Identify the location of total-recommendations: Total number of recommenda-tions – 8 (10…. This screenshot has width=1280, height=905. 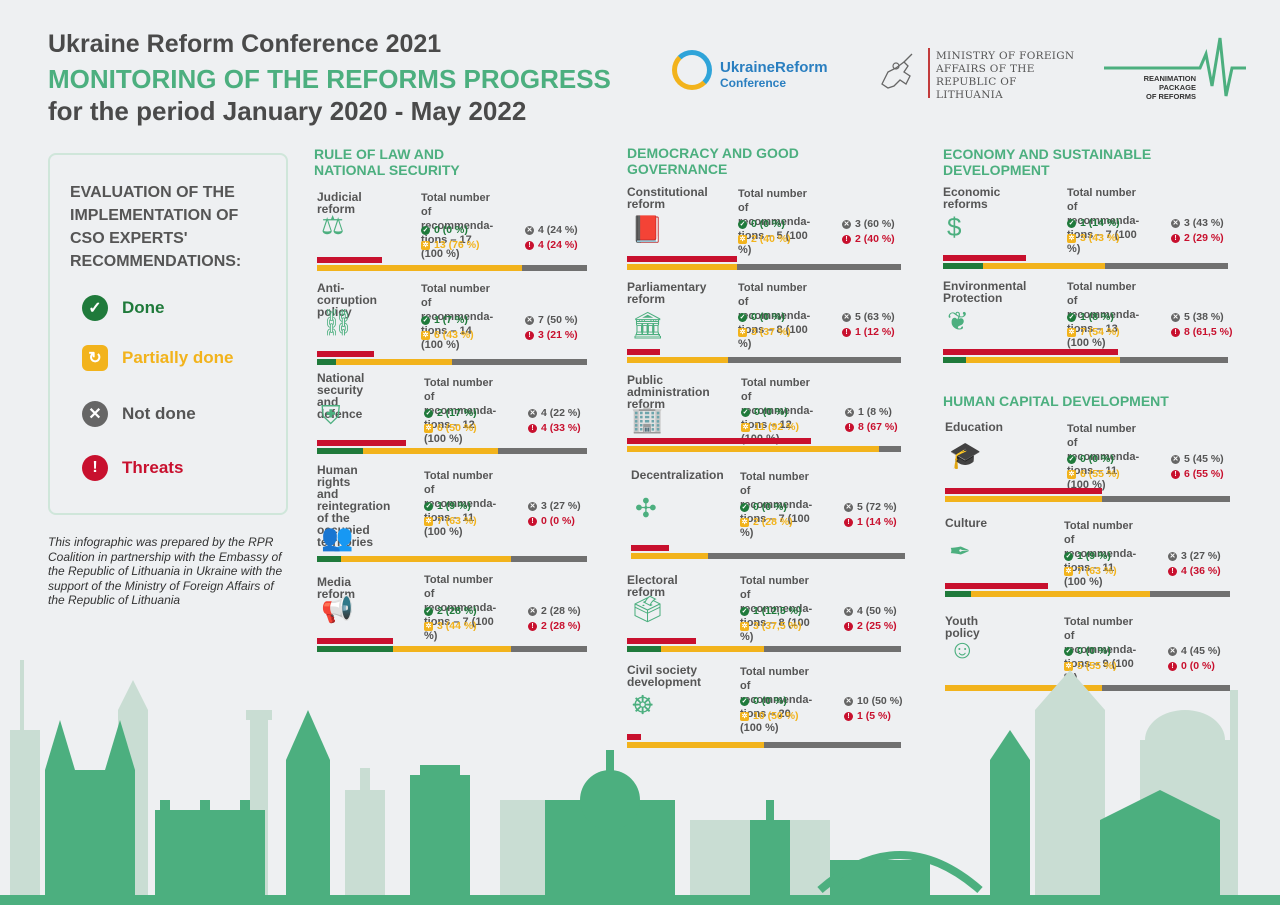
(776, 609).